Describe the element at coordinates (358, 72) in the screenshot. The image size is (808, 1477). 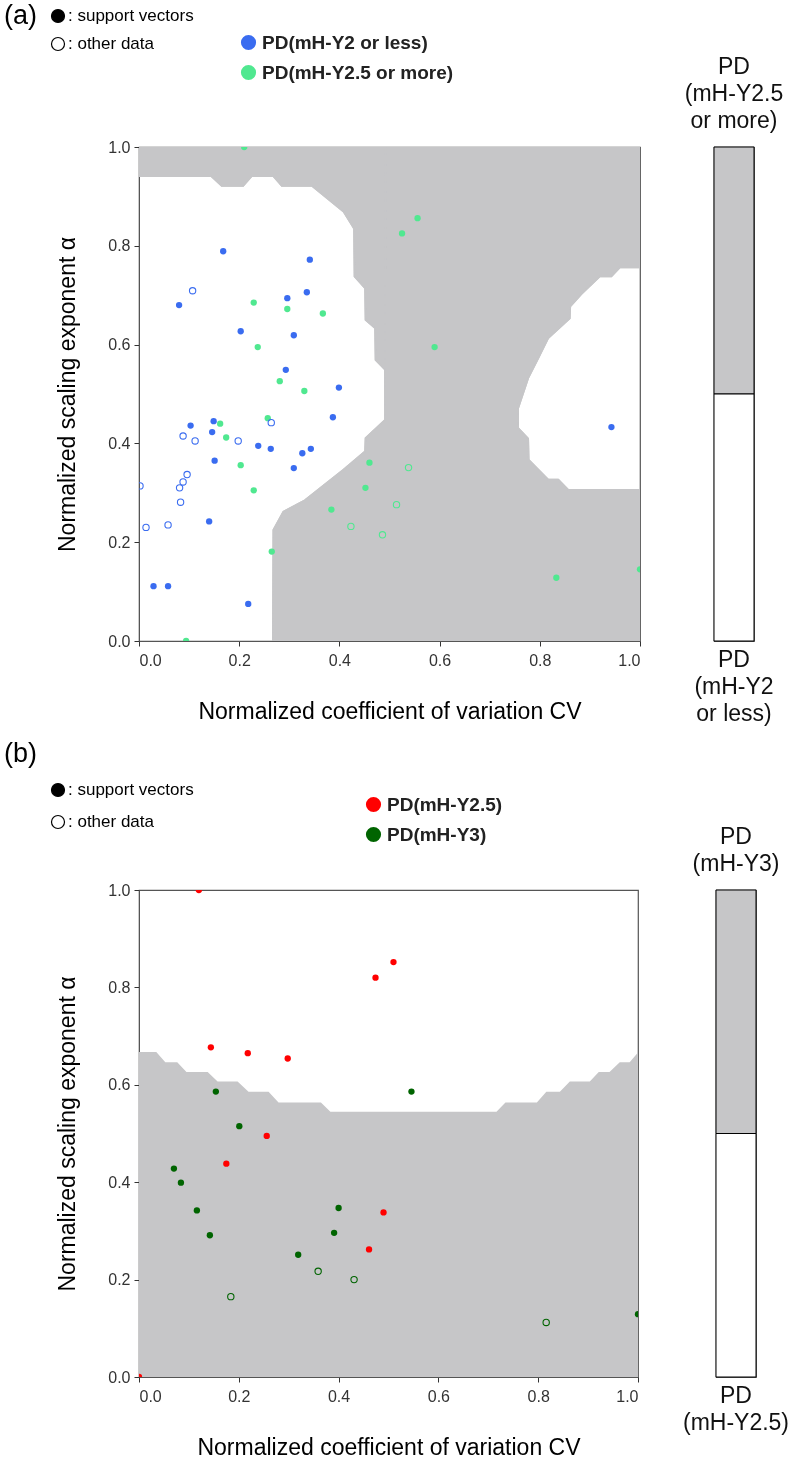
I see `legend-label: PD(mH-Y2.5 or more)` at that location.